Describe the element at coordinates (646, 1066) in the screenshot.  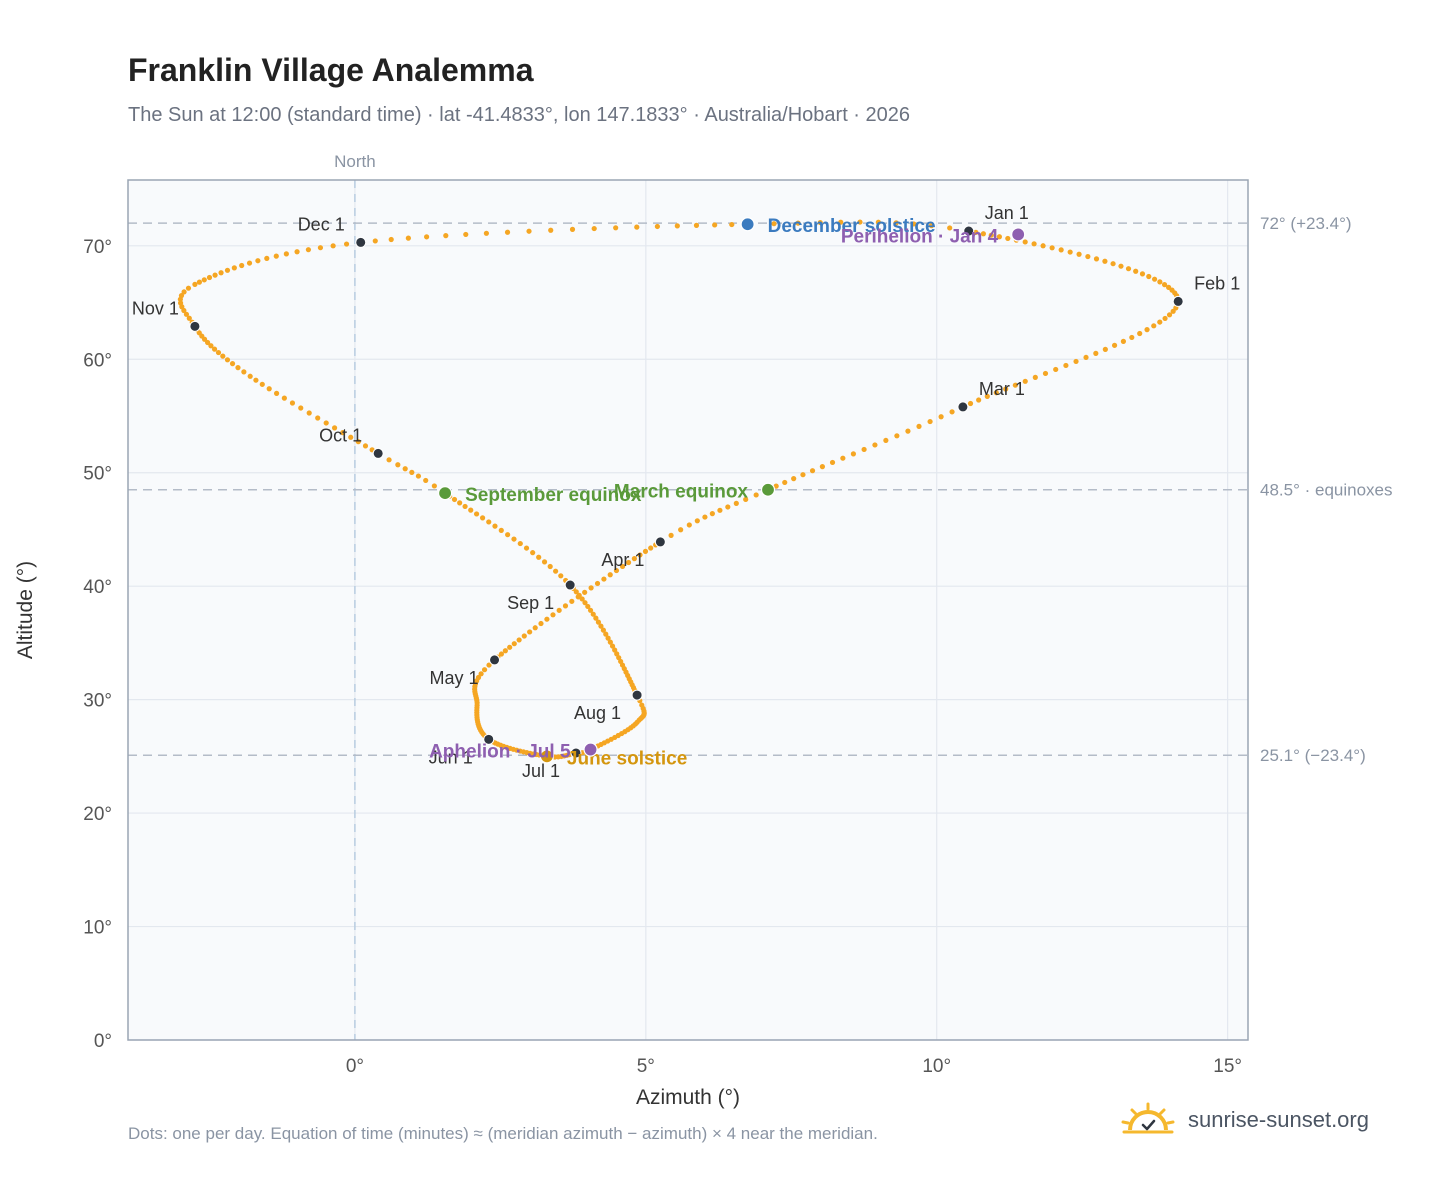
I see `x-tick-label: 5°` at that location.